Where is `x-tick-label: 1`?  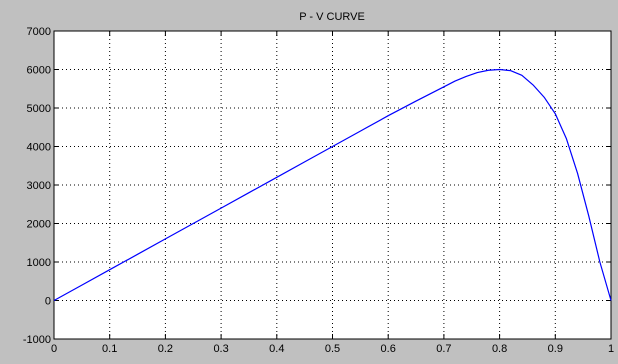 x-tick-label: 1 is located at coordinates (611, 349).